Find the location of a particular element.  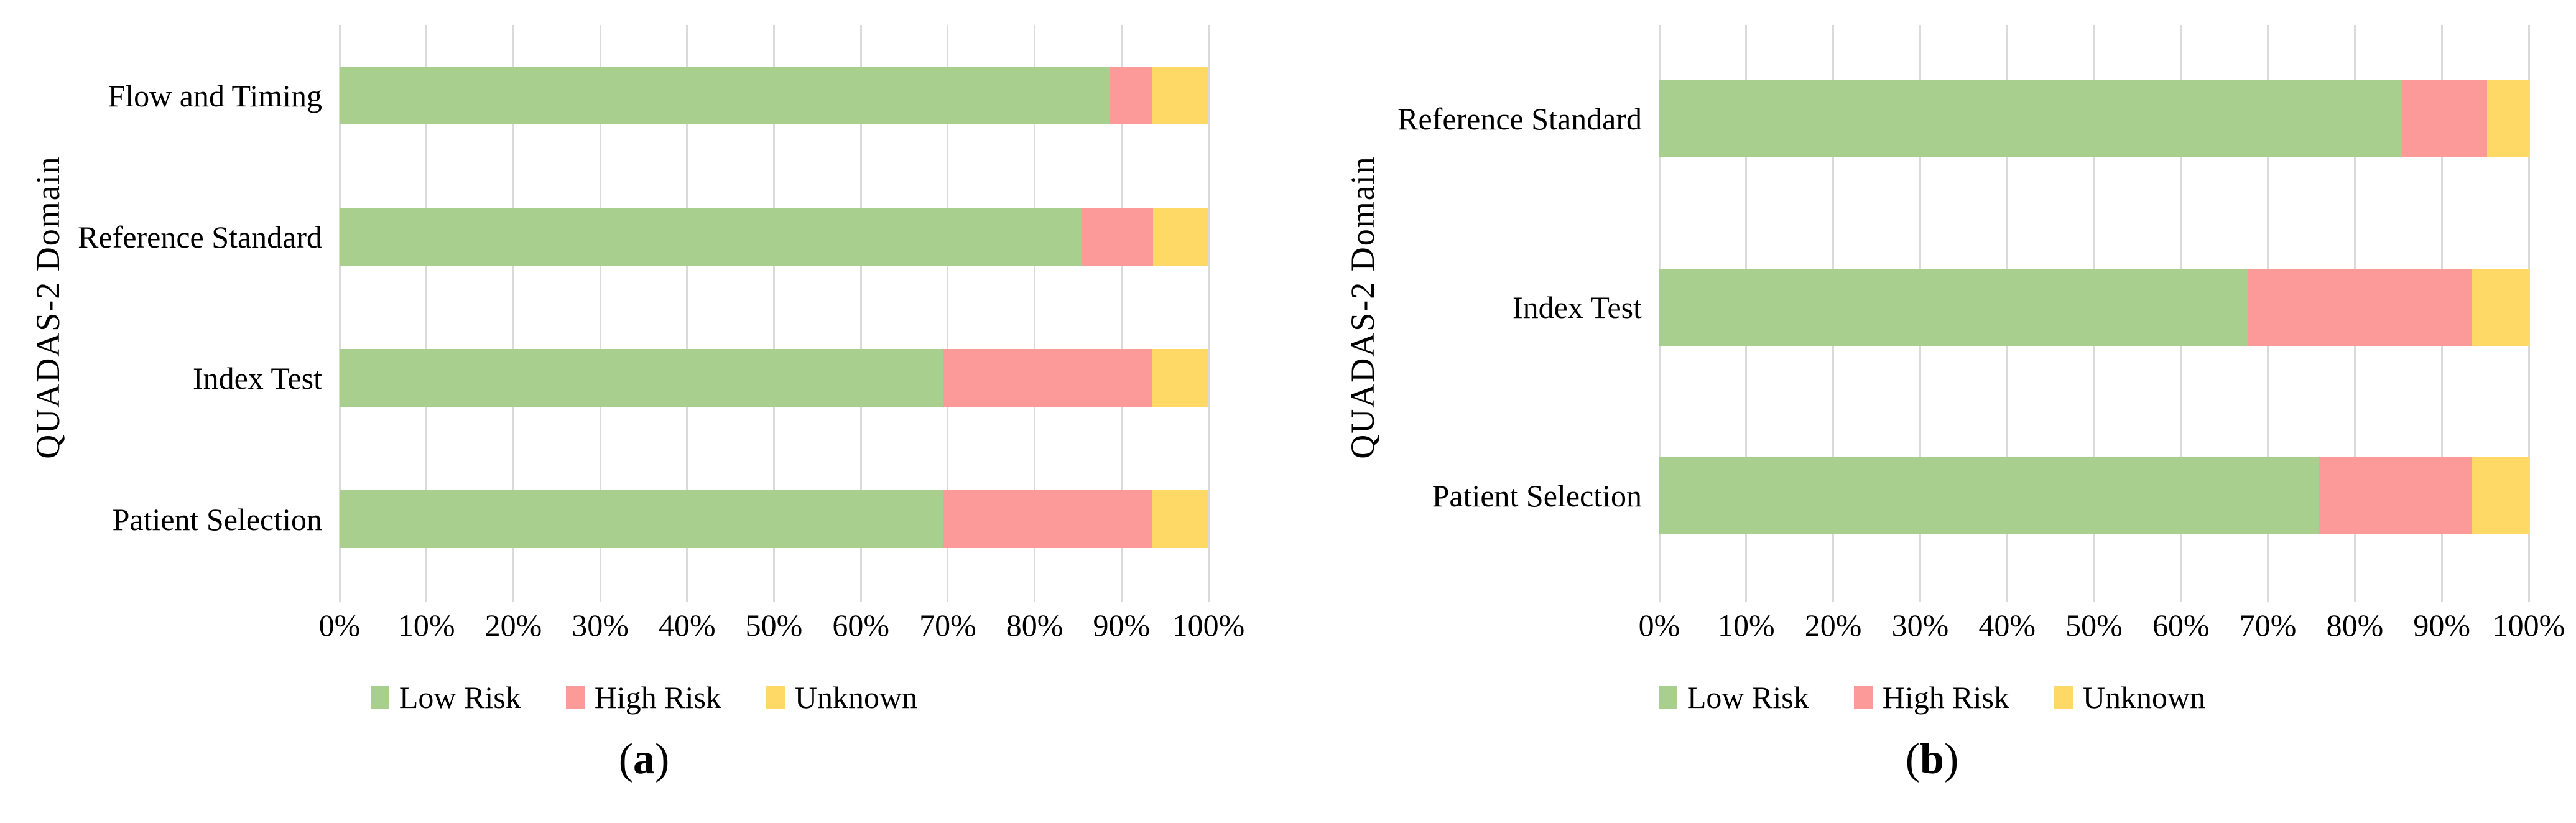

legend-label: Low Risk is located at coordinates (460, 698).